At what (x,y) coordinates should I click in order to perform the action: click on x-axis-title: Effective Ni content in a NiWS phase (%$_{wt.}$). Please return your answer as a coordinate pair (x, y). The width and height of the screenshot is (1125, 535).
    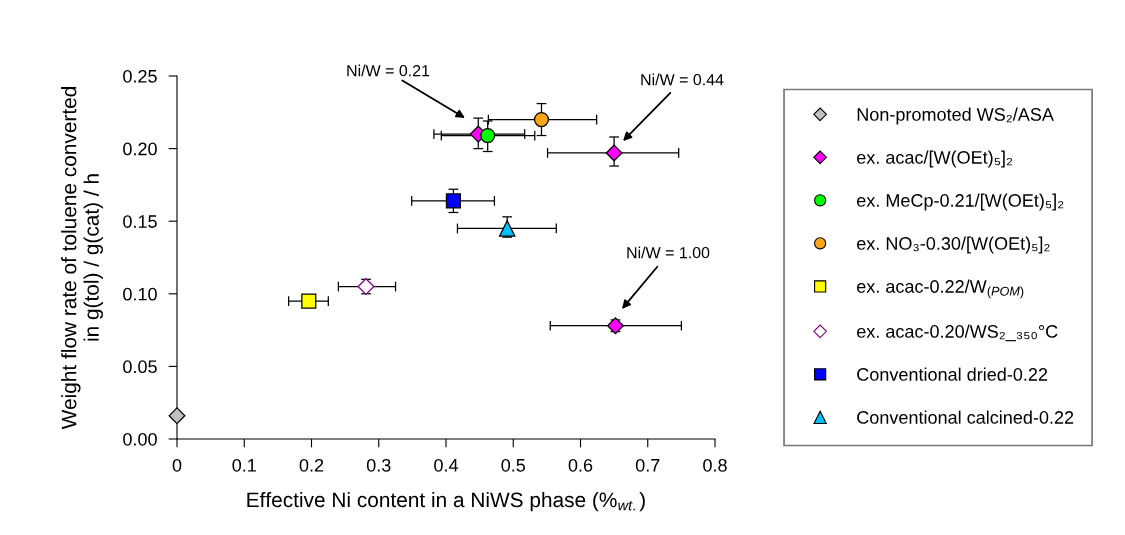
    Looking at the image, I should click on (446, 501).